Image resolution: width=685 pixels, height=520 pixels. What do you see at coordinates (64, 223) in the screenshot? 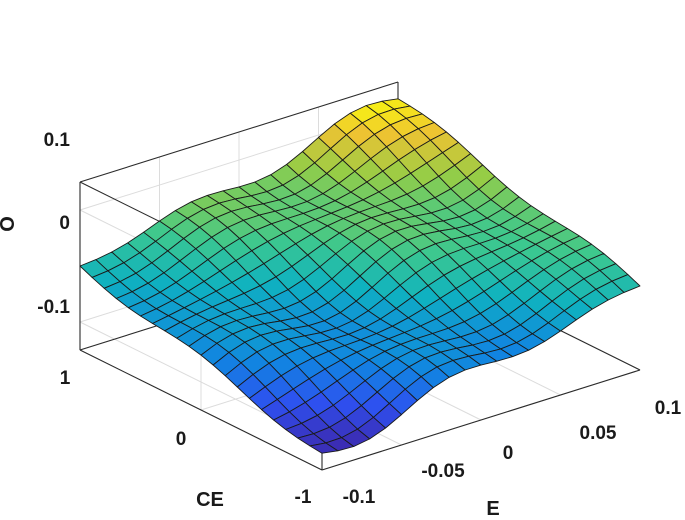
I see `z-tick-label: 0` at bounding box center [64, 223].